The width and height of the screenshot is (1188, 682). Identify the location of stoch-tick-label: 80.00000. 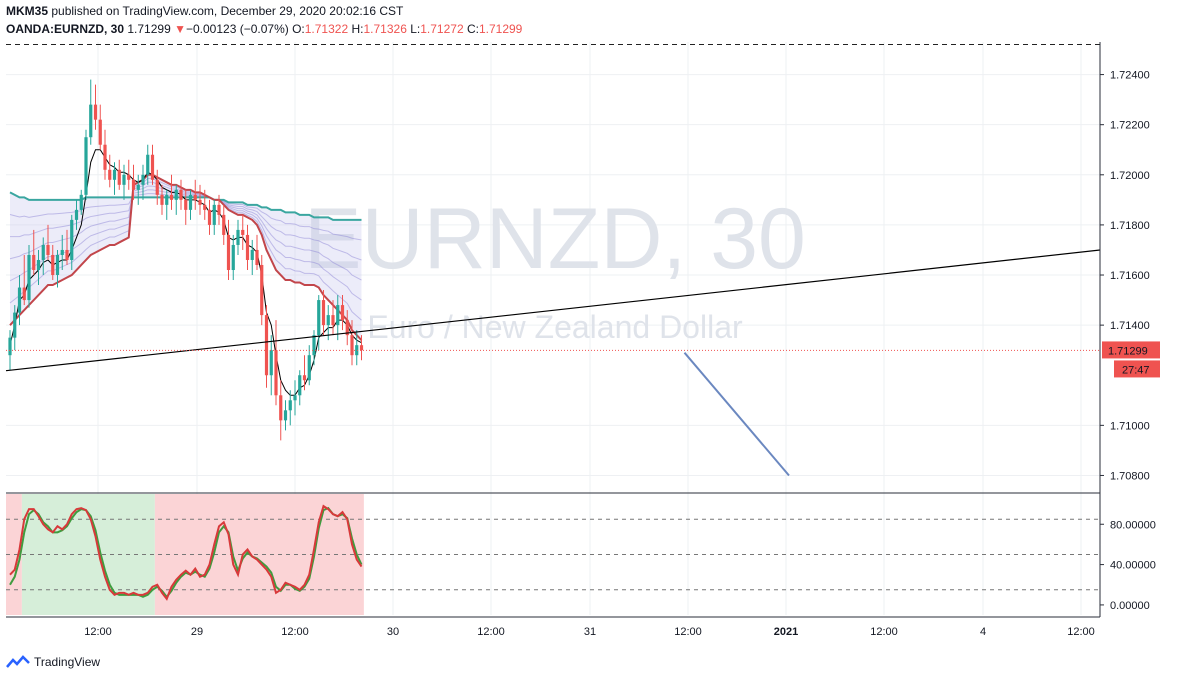
(1133, 525).